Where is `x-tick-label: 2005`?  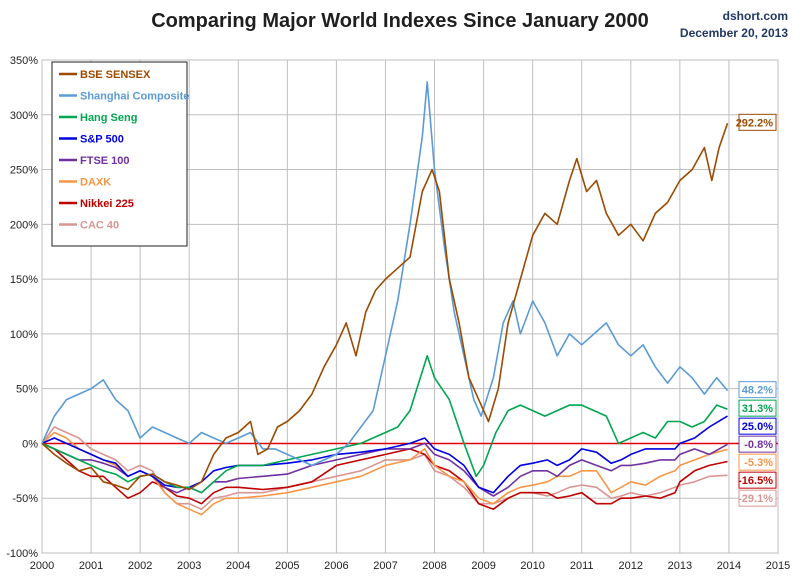 x-tick-label: 2005 is located at coordinates (287, 566).